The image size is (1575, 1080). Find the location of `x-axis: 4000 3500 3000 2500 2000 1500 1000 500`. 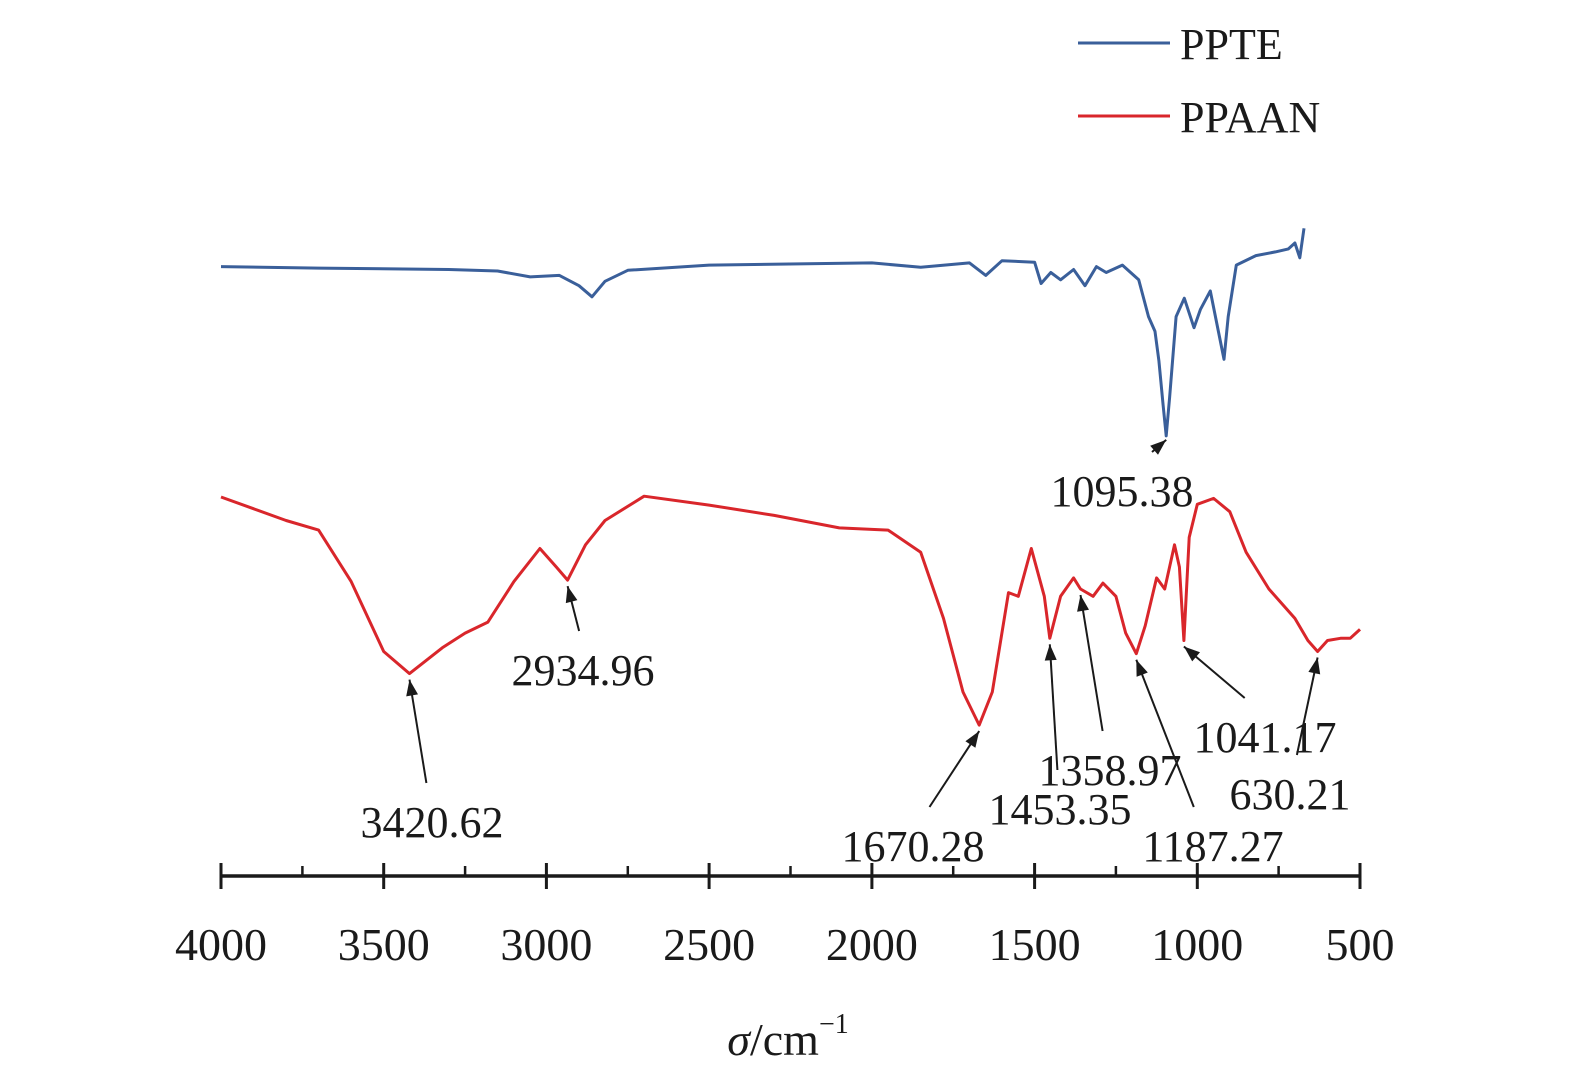

x-axis: 4000 3500 3000 2500 2000 1500 1000 500 is located at coordinates (785, 916).